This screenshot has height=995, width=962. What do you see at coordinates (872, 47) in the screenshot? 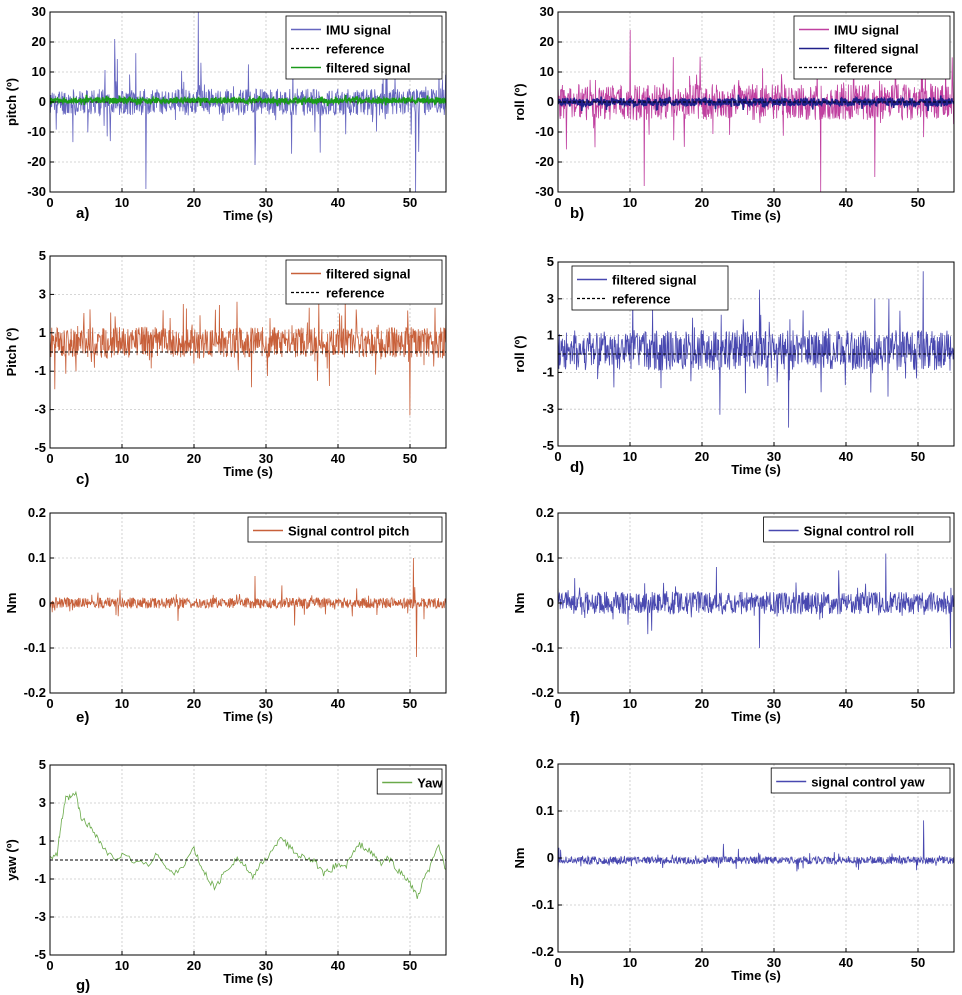
I see `legend: IMU signal filtered signal reference` at bounding box center [872, 47].